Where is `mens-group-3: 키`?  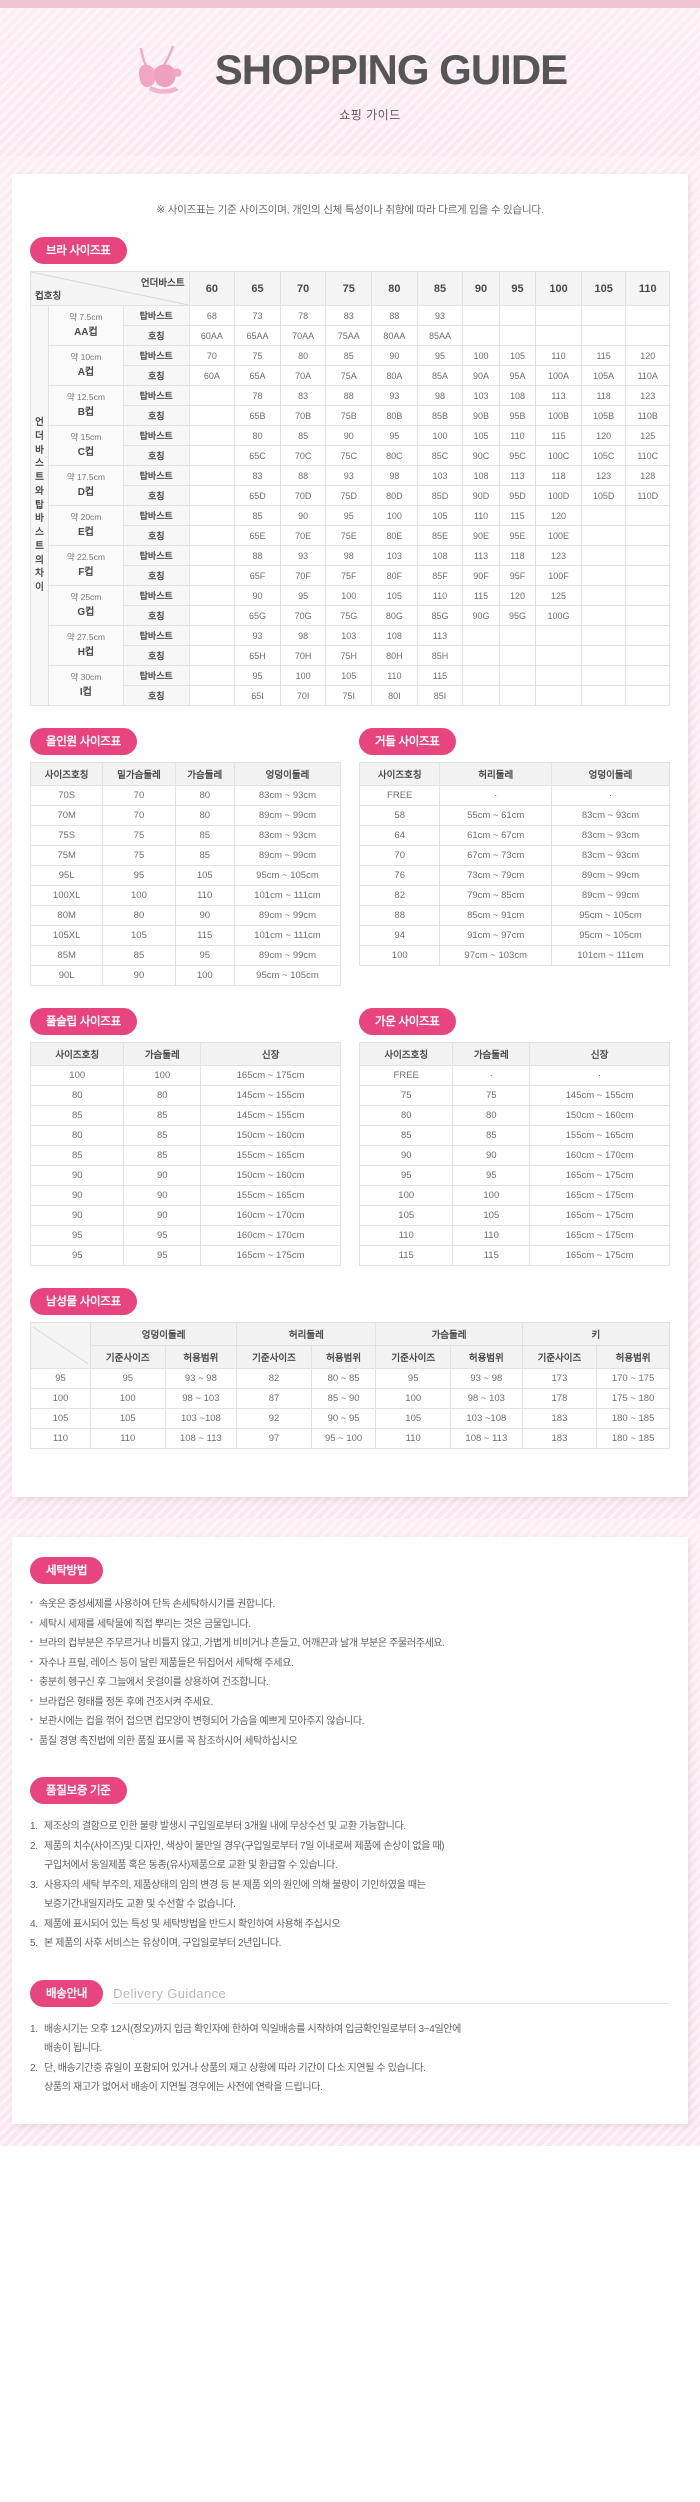
mens-group-3: 키 is located at coordinates (596, 1334).